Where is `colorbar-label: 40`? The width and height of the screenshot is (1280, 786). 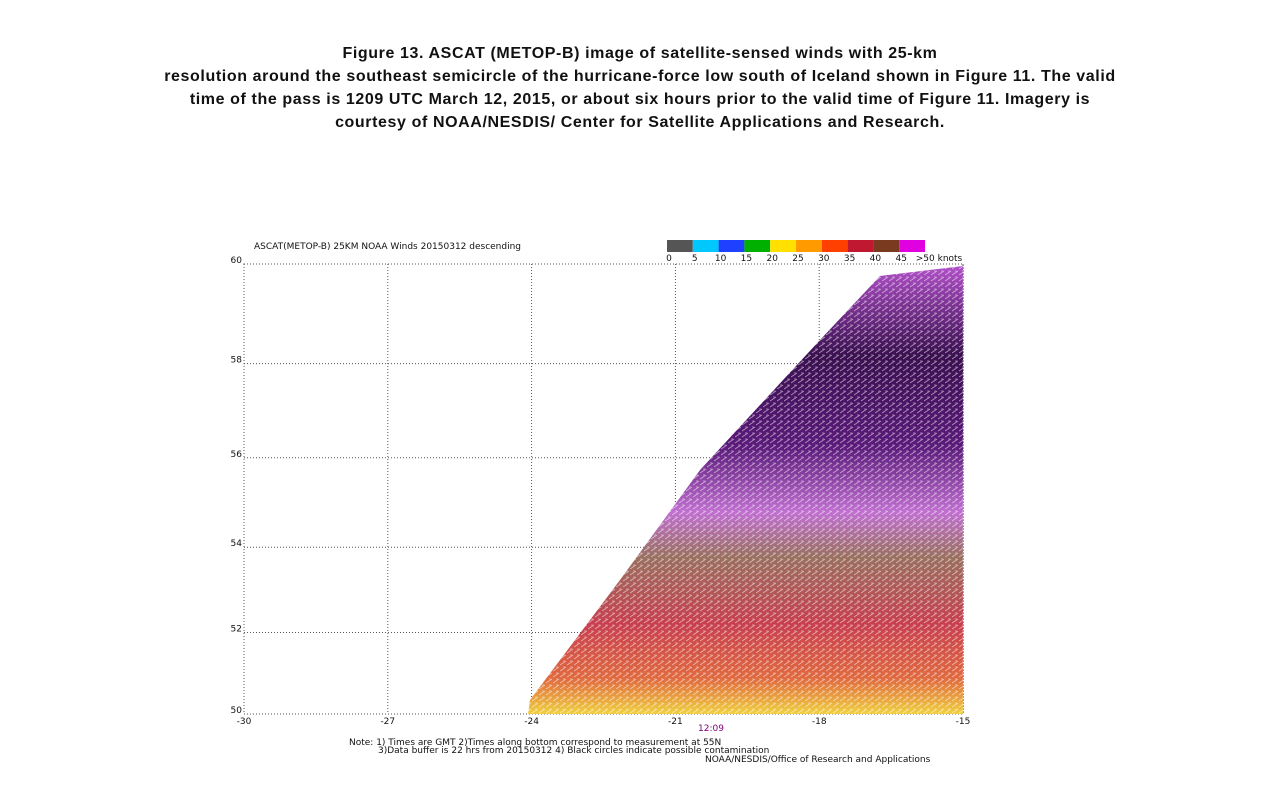 colorbar-label: 40 is located at coordinates (876, 259).